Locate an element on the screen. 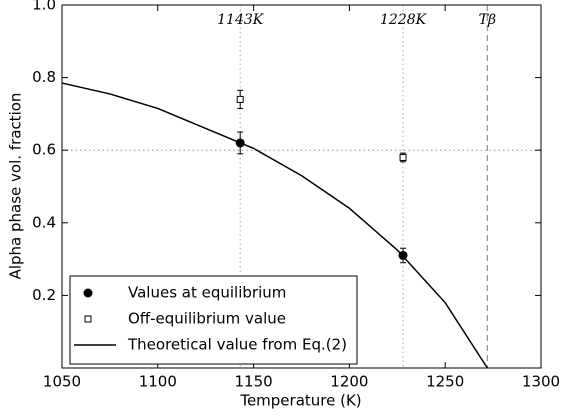  y-tick-label: 0.2 is located at coordinates (44, 295).